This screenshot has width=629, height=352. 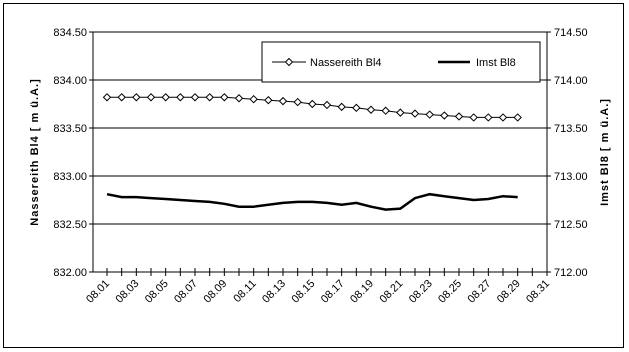 I want to click on x-tick-label-10: 08.21, so click(x=392, y=292).